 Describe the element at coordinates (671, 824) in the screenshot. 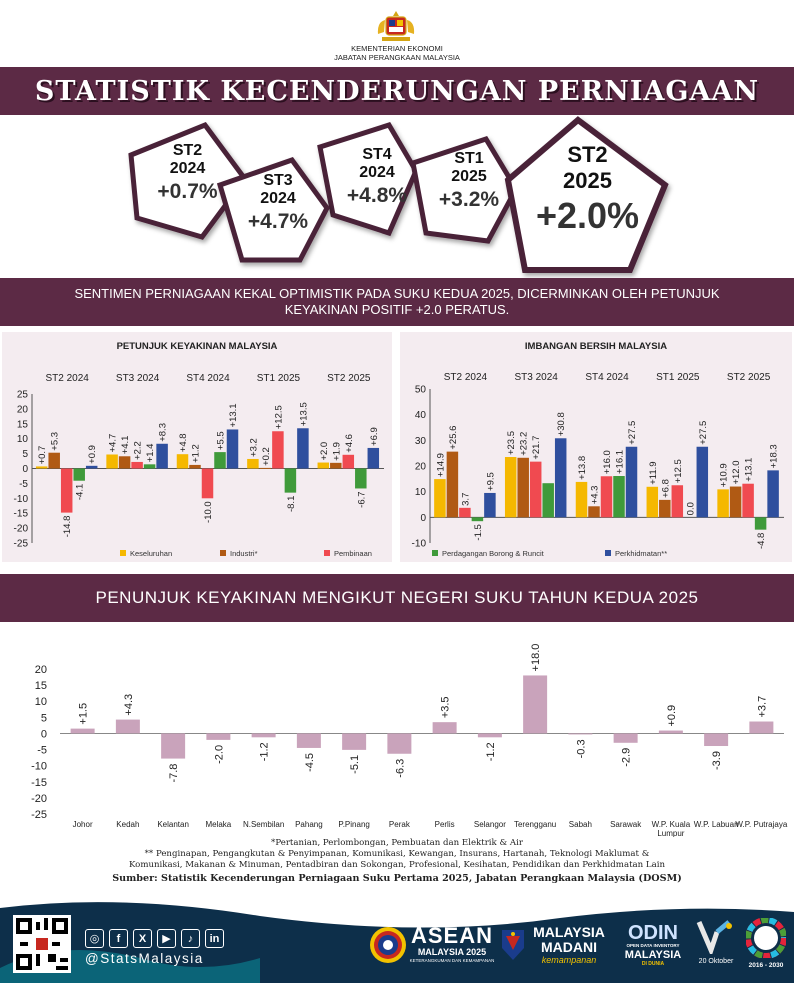

I see `category-label: W.P. Kuala` at that location.